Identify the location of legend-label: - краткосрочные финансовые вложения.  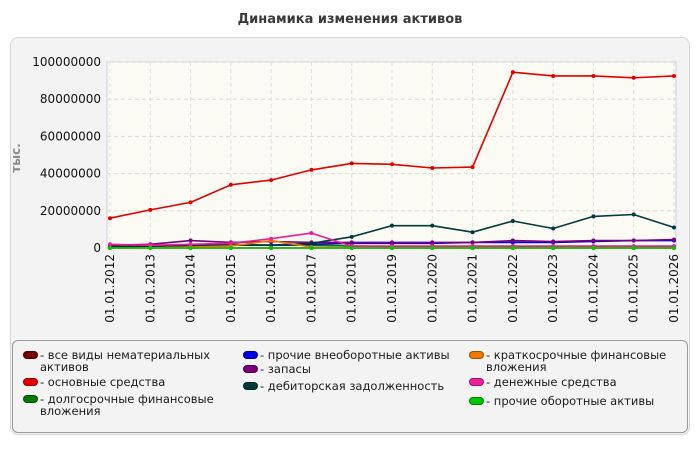
(576, 361).